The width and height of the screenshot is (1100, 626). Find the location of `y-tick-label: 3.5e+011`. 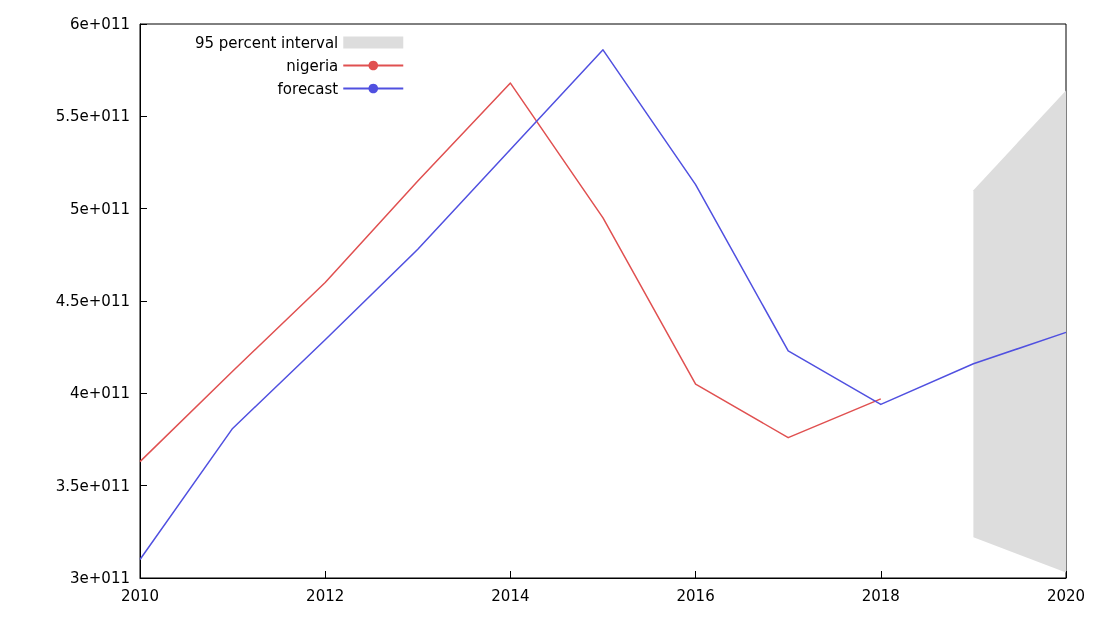

y-tick-label: 3.5e+011 is located at coordinates (92, 485).